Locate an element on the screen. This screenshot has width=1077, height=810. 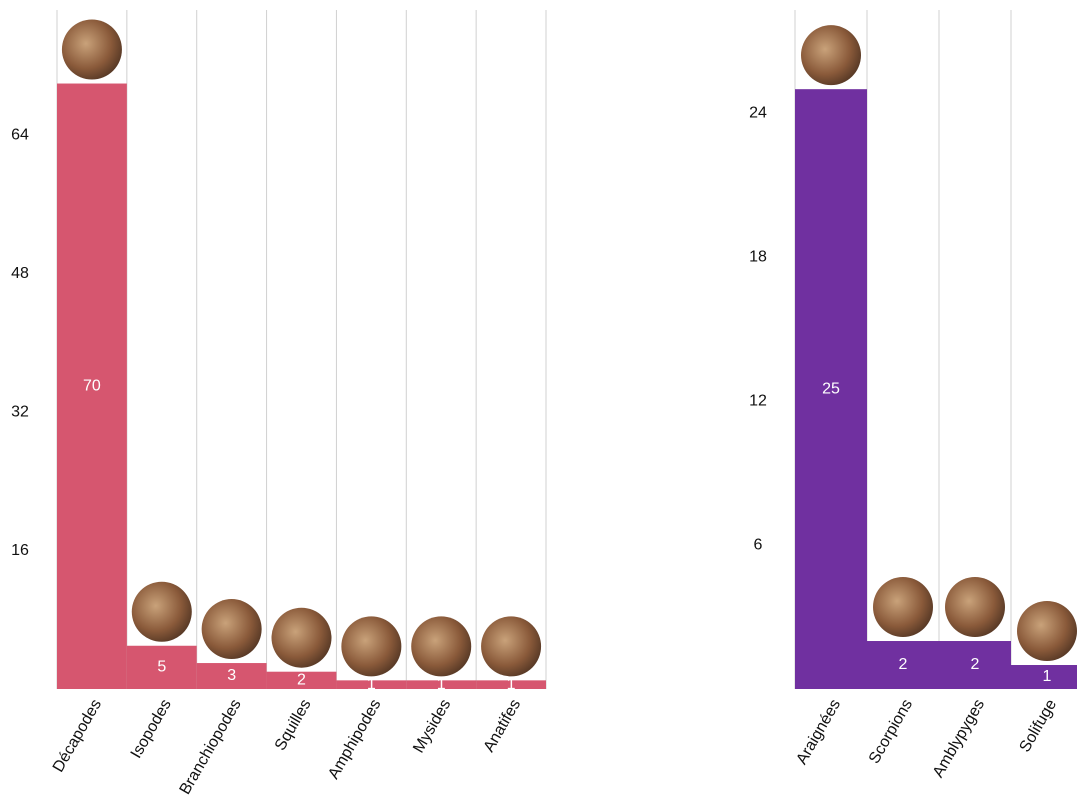
value-label: 25 is located at coordinates (831, 388).